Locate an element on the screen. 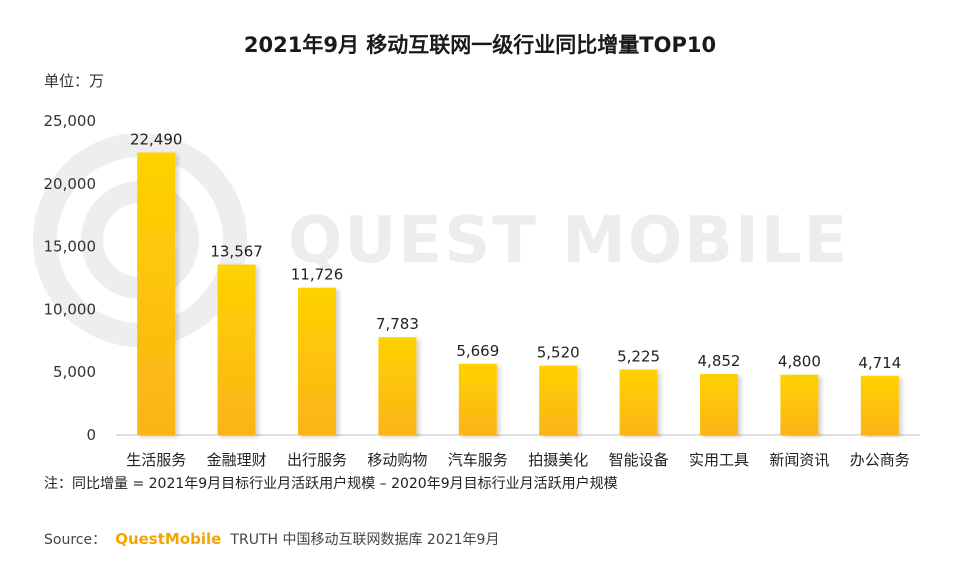  x-tick-label: 汽车服务 is located at coordinates (478, 460).